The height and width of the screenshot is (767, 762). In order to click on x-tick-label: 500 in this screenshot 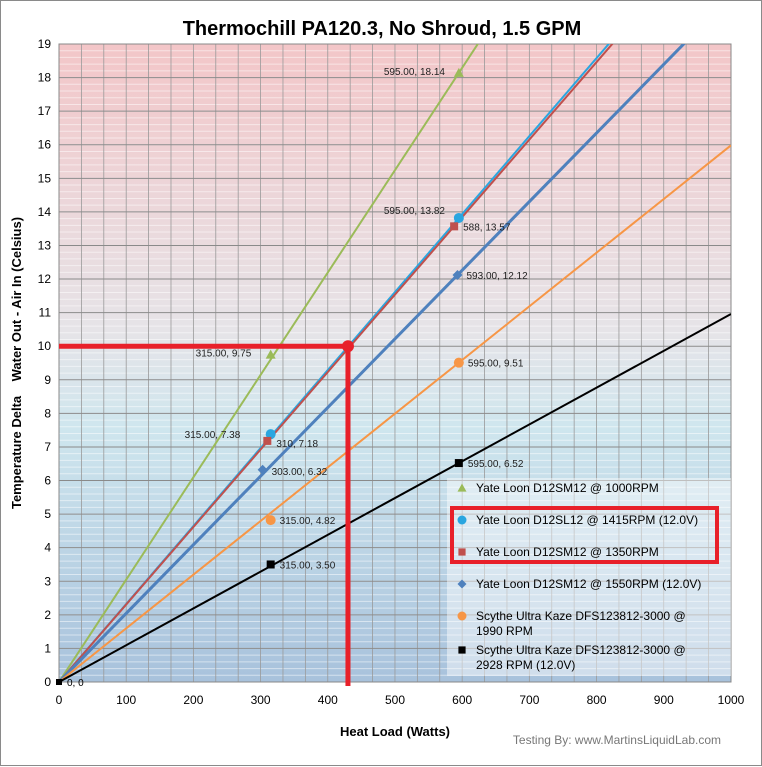, I will do `click(395, 700)`.